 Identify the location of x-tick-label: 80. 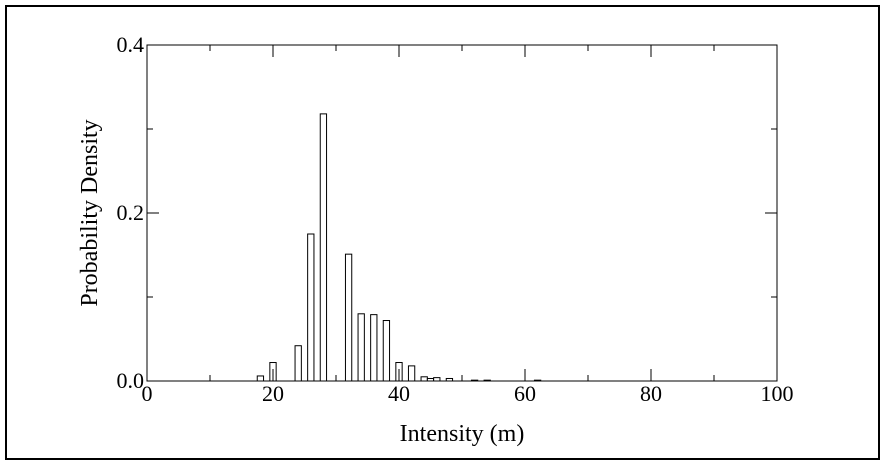
(651, 393).